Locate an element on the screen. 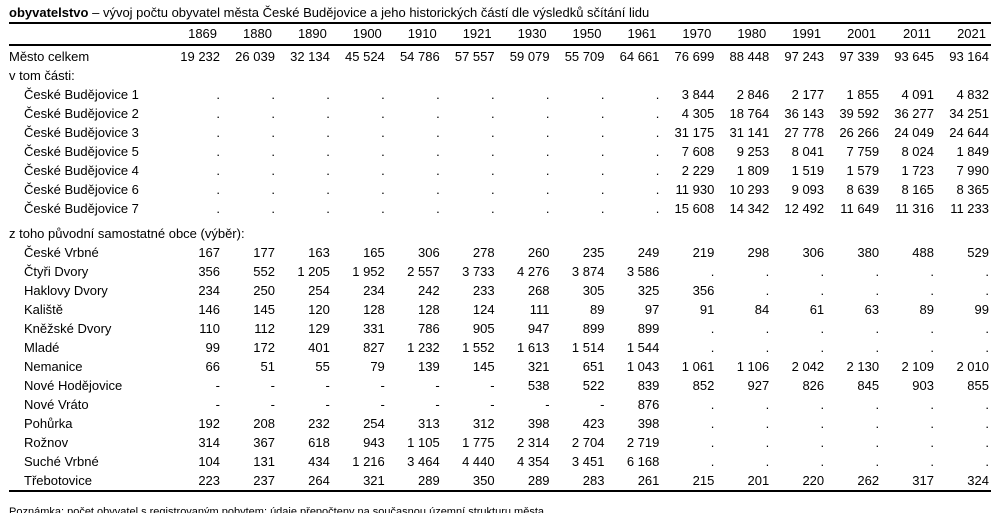 The image size is (1000, 513). value-cell: 36 143 is located at coordinates (804, 113).